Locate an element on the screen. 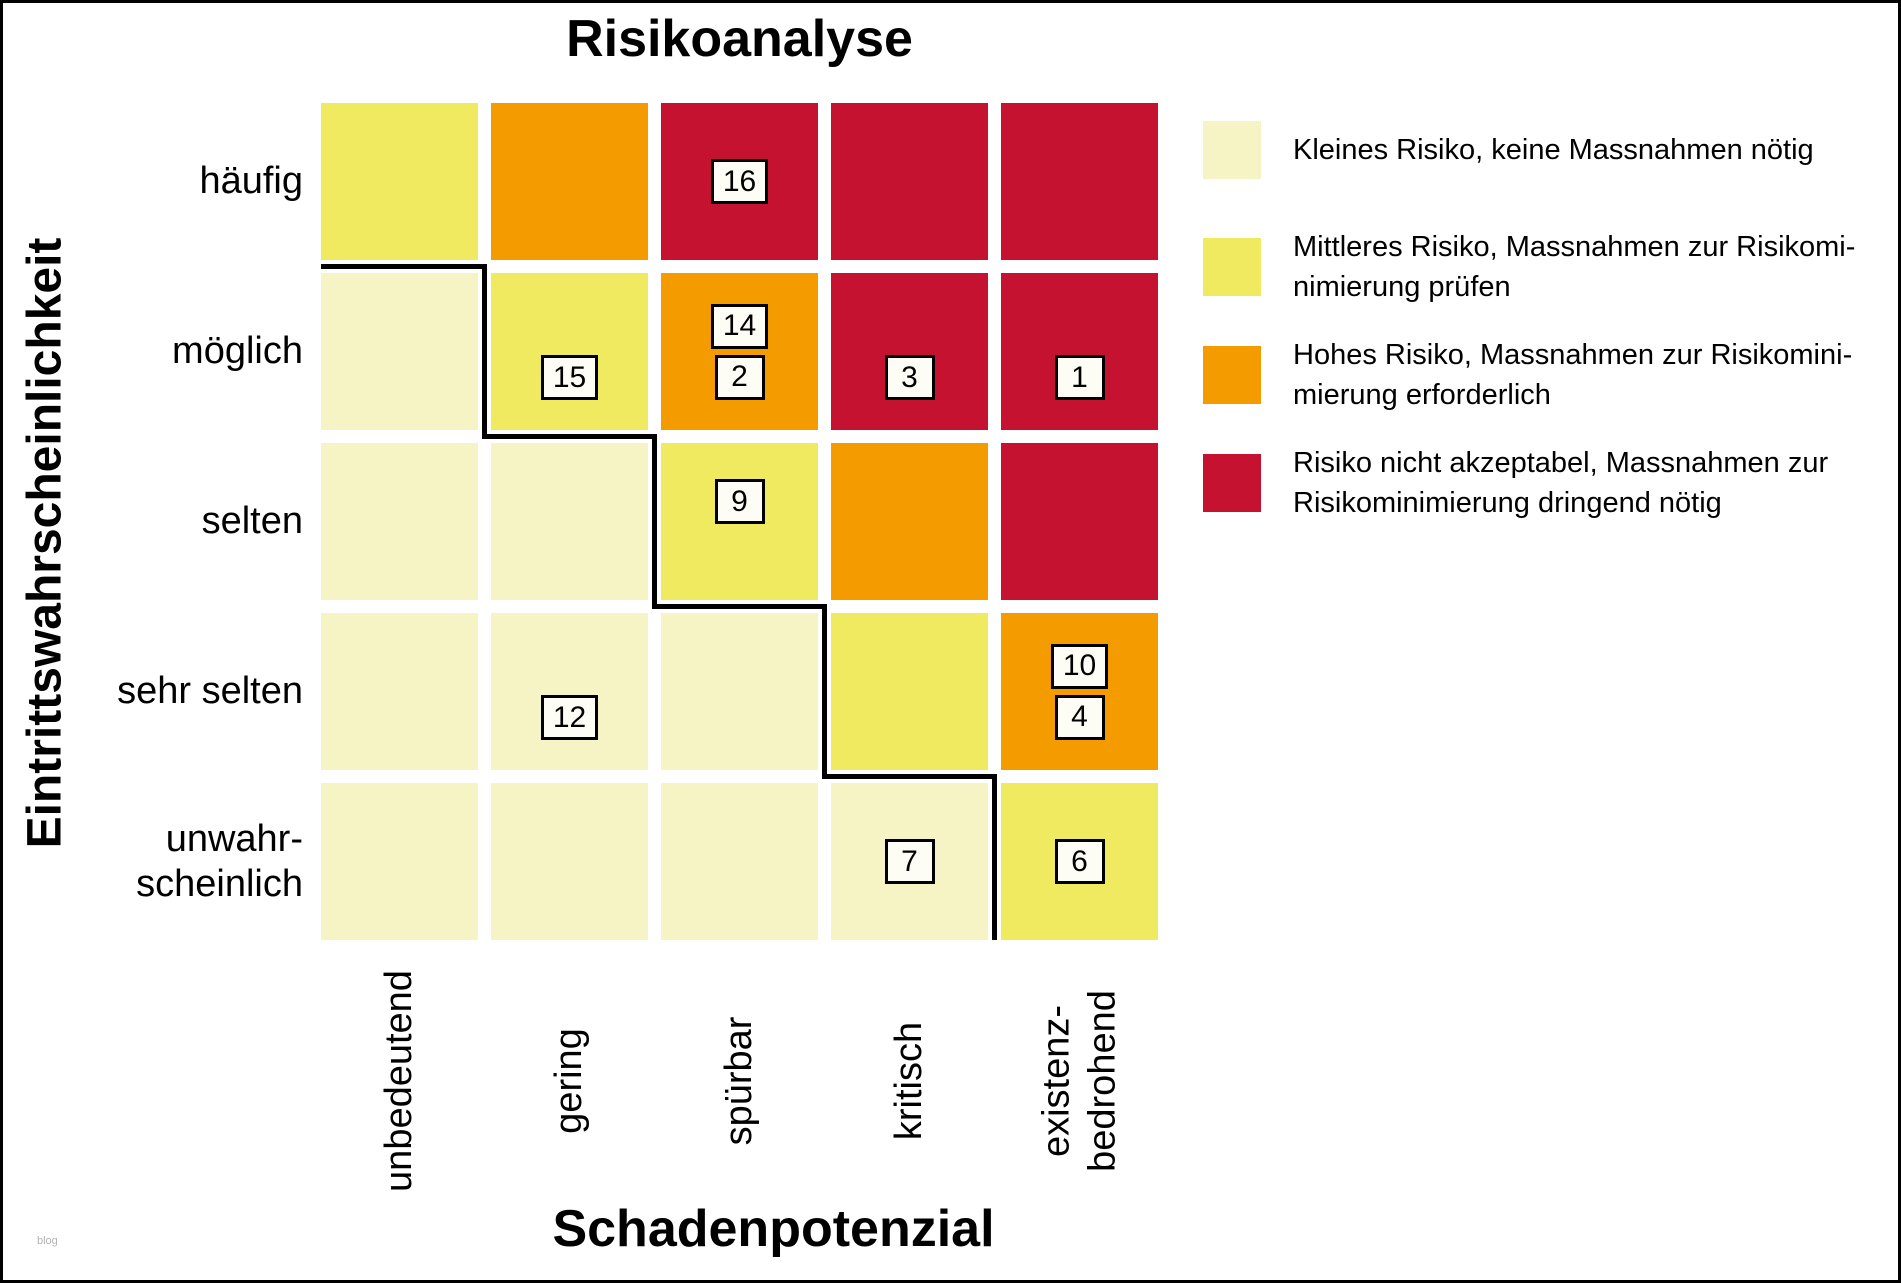 Image resolution: width=1901 pixels, height=1283 pixels. risk-item-marker-12: 12 is located at coordinates (569, 717).